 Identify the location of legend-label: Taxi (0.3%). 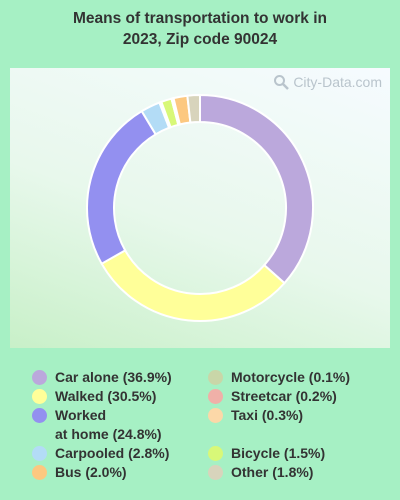
(267, 415).